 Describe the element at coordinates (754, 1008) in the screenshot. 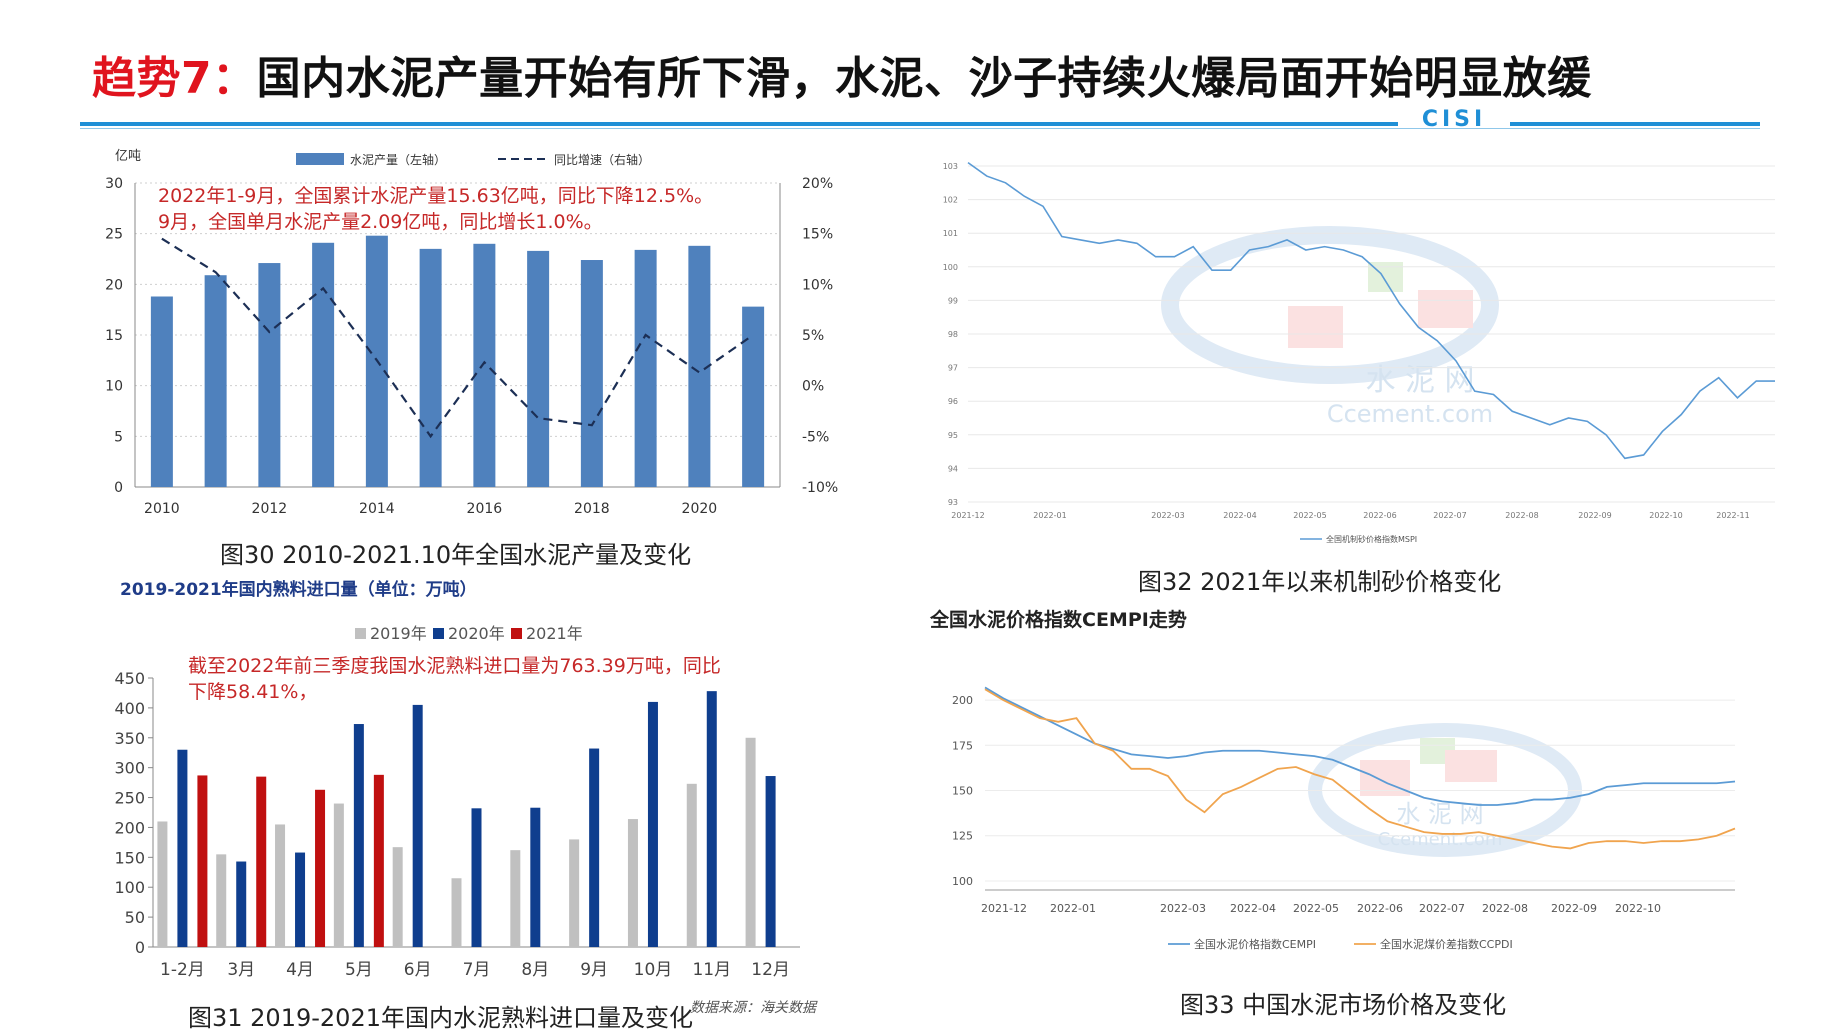

I see `data-source: 数据来源：海关数据` at that location.